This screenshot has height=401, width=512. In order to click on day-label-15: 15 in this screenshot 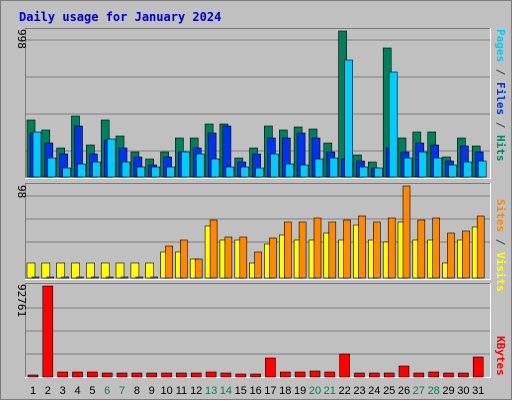, I will do `click(241, 391)`.